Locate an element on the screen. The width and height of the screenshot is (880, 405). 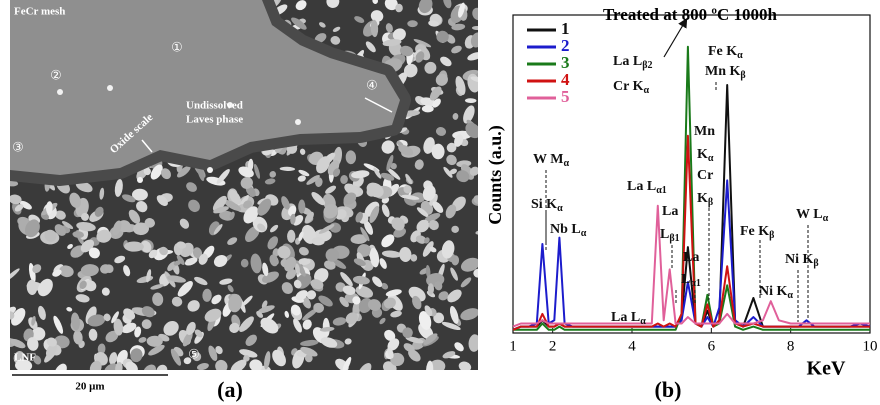
spectrum-line is located at coordinates (691, 266).